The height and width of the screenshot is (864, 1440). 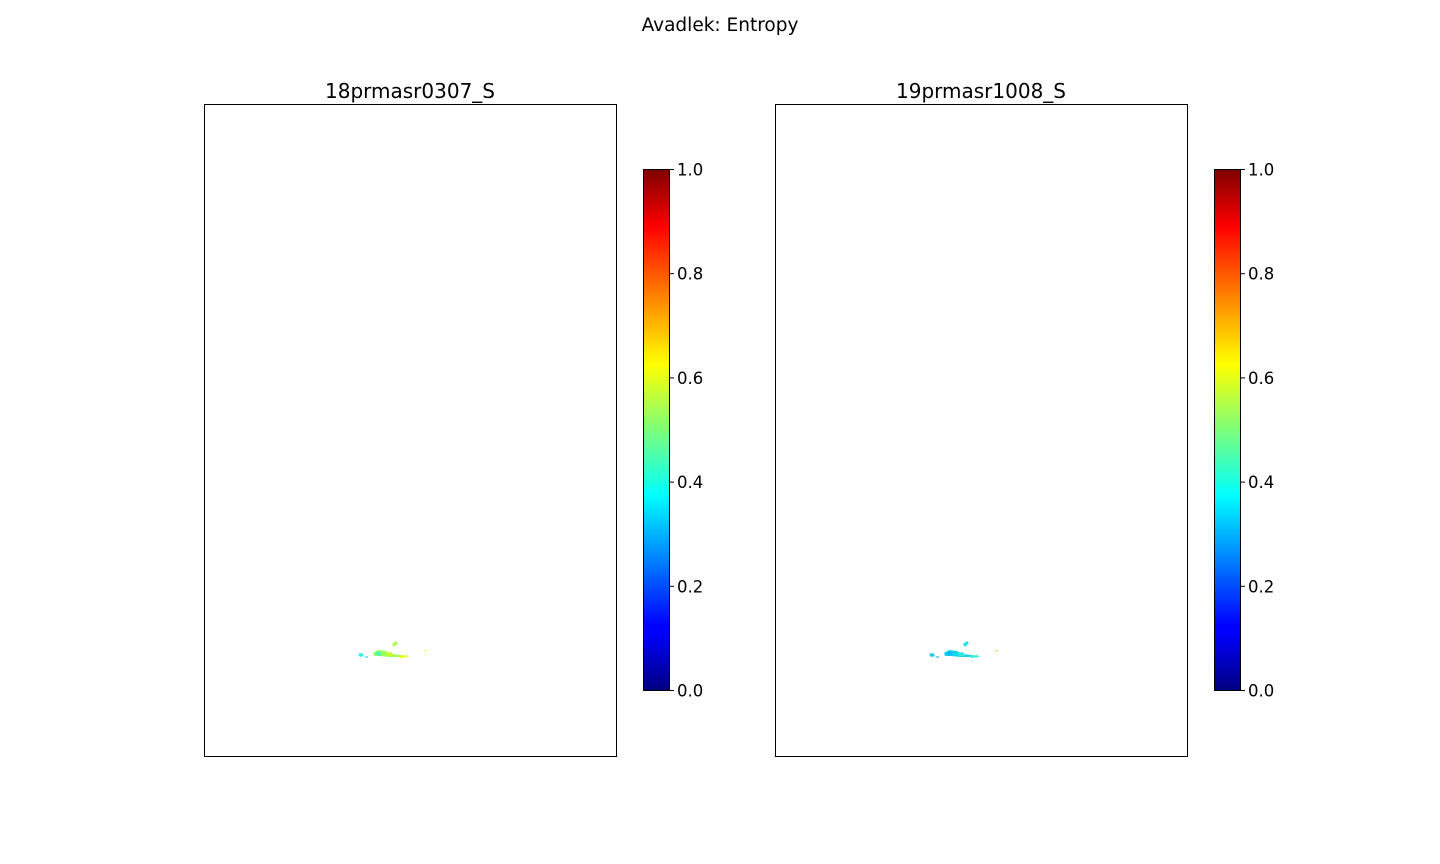 What do you see at coordinates (690, 691) in the screenshot?
I see `panel-1-colorbar-tick-label: 0.0` at bounding box center [690, 691].